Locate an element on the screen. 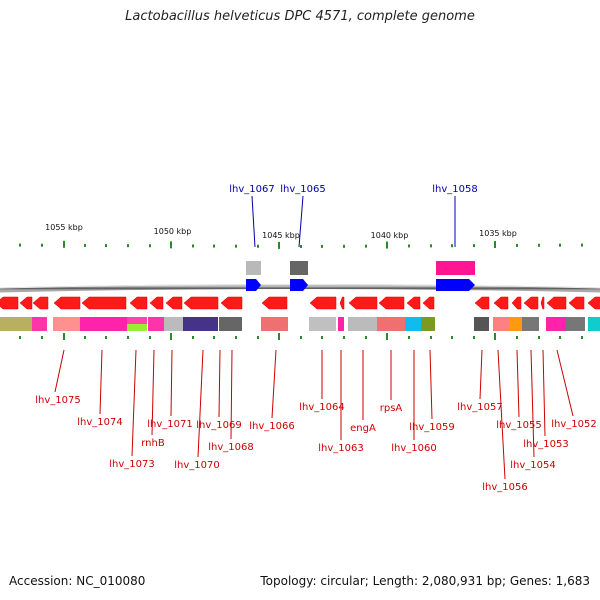 The height and width of the screenshot is (600, 600). gene-label: lhv_1070 is located at coordinates (196, 465).